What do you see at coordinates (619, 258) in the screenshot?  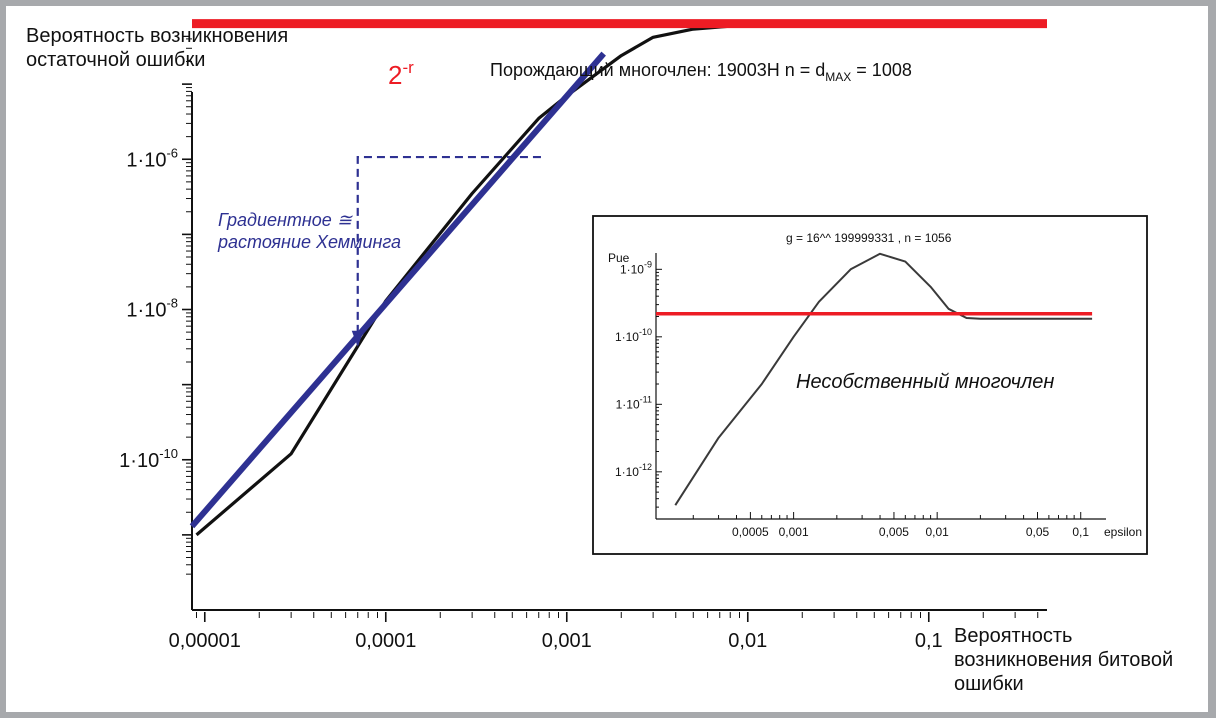 I see `inset-y-label: Pue` at bounding box center [619, 258].